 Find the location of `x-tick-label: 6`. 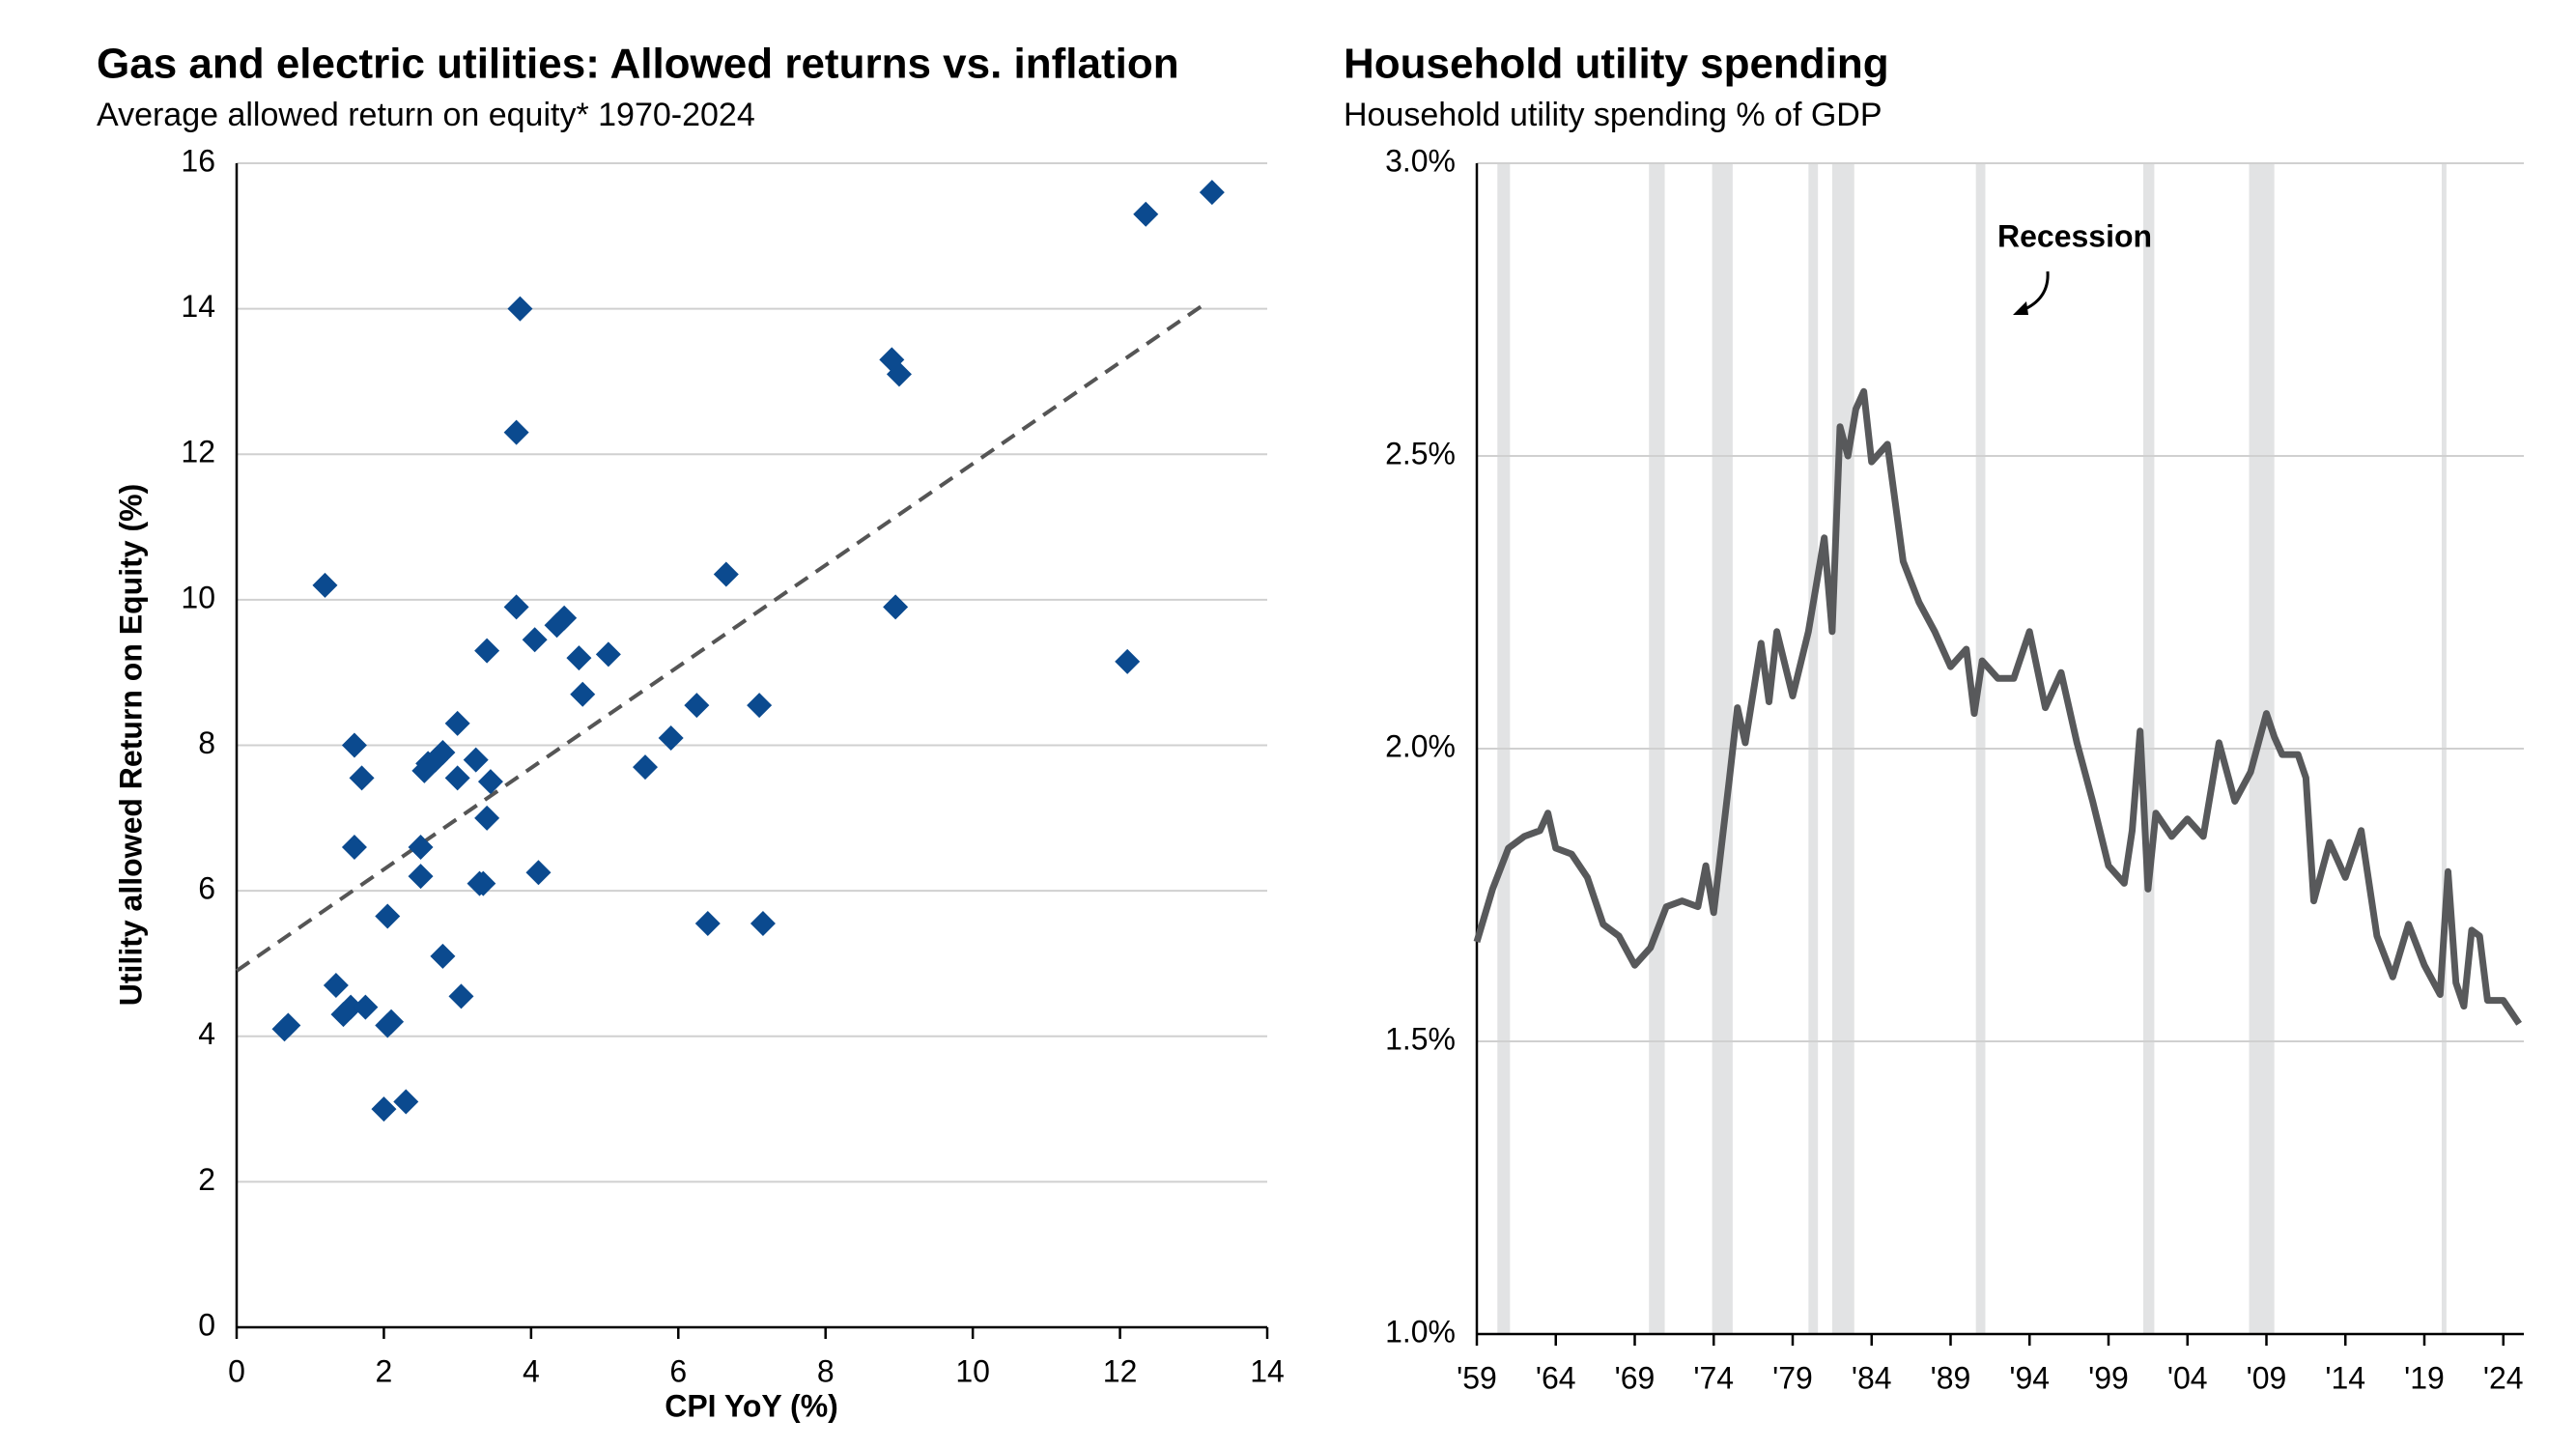

x-tick-label: 6 is located at coordinates (678, 1370).